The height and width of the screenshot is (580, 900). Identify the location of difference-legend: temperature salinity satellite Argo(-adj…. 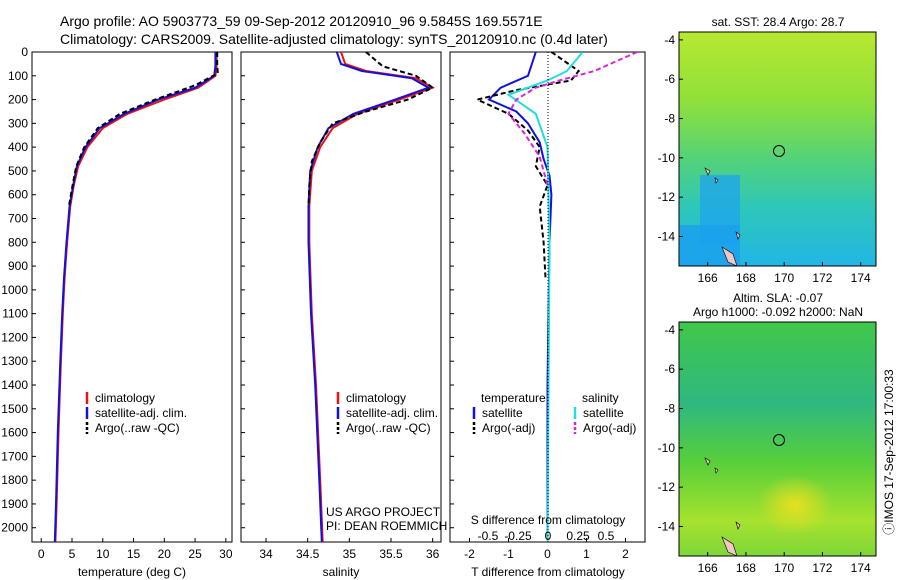
(554, 413).